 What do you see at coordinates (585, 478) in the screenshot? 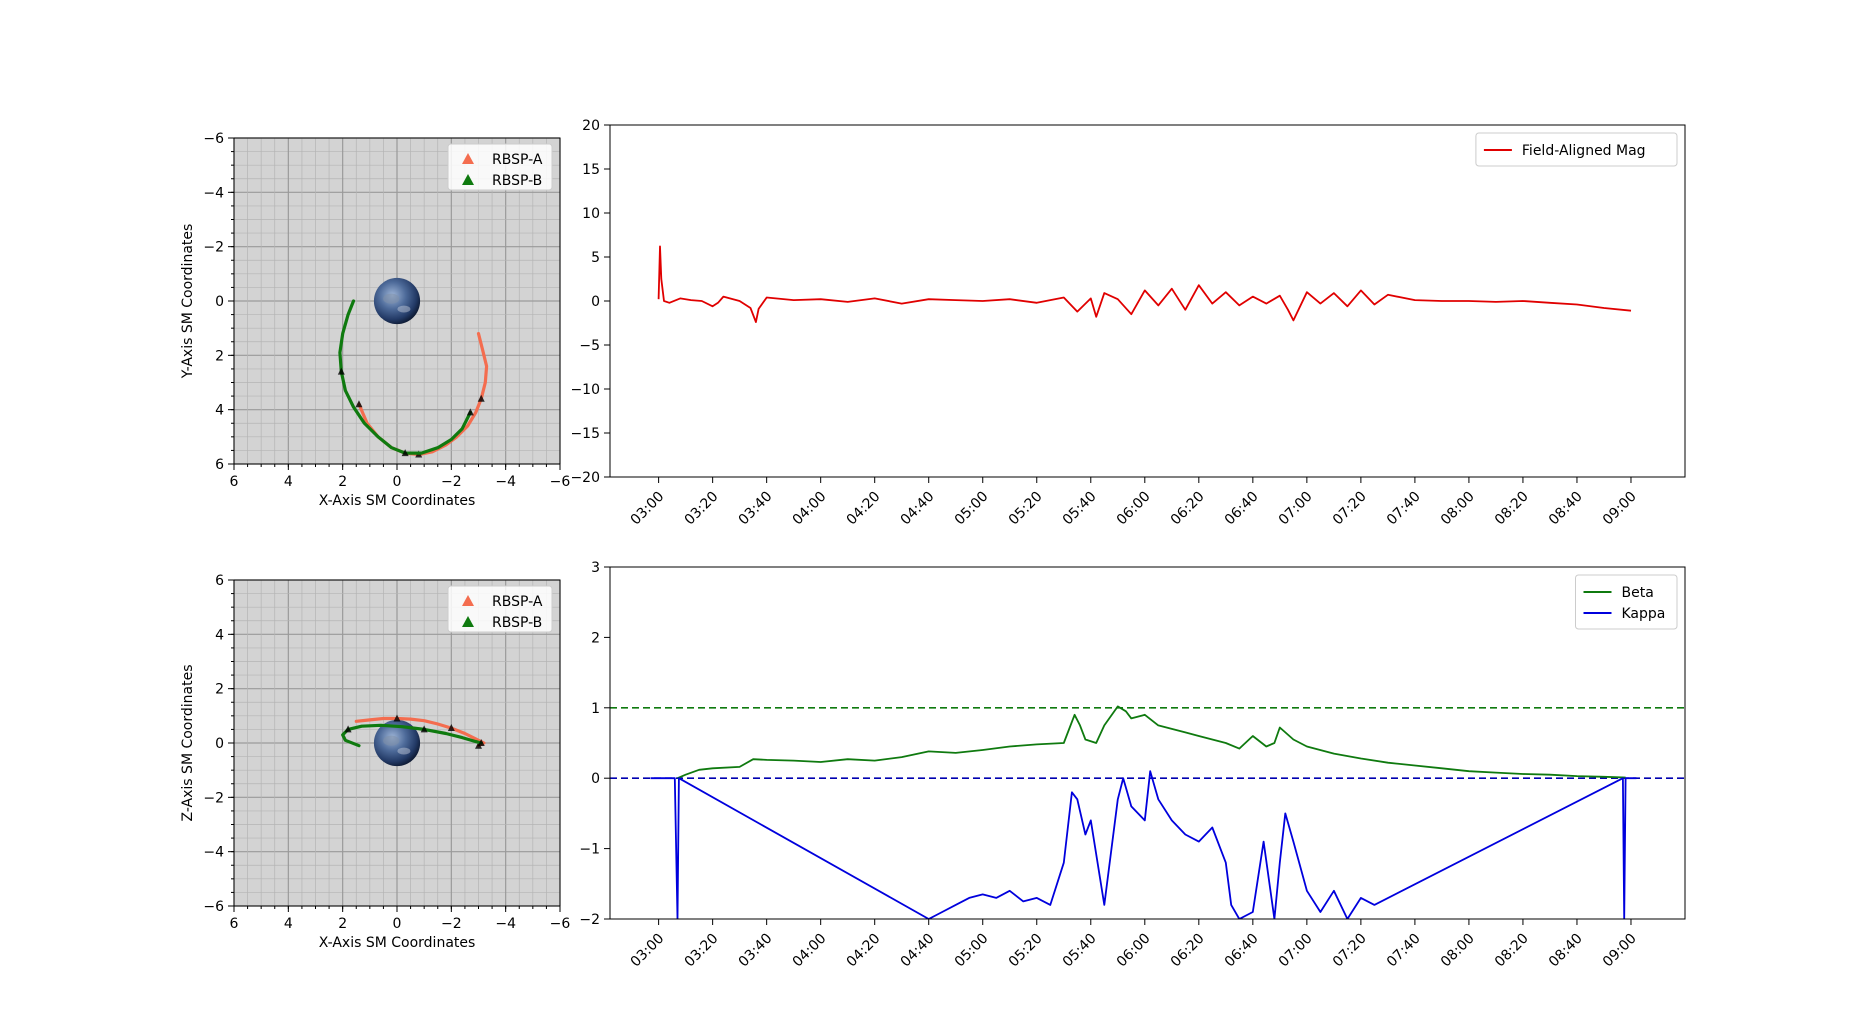
I see `y-tick-label: −20` at bounding box center [585, 478].